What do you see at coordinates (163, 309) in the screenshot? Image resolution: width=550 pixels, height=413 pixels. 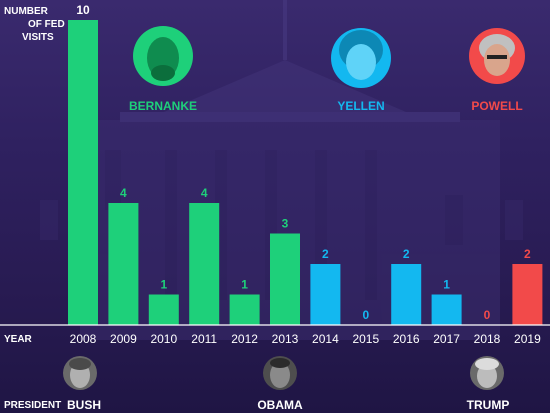 I see `bar-2010` at bounding box center [163, 309].